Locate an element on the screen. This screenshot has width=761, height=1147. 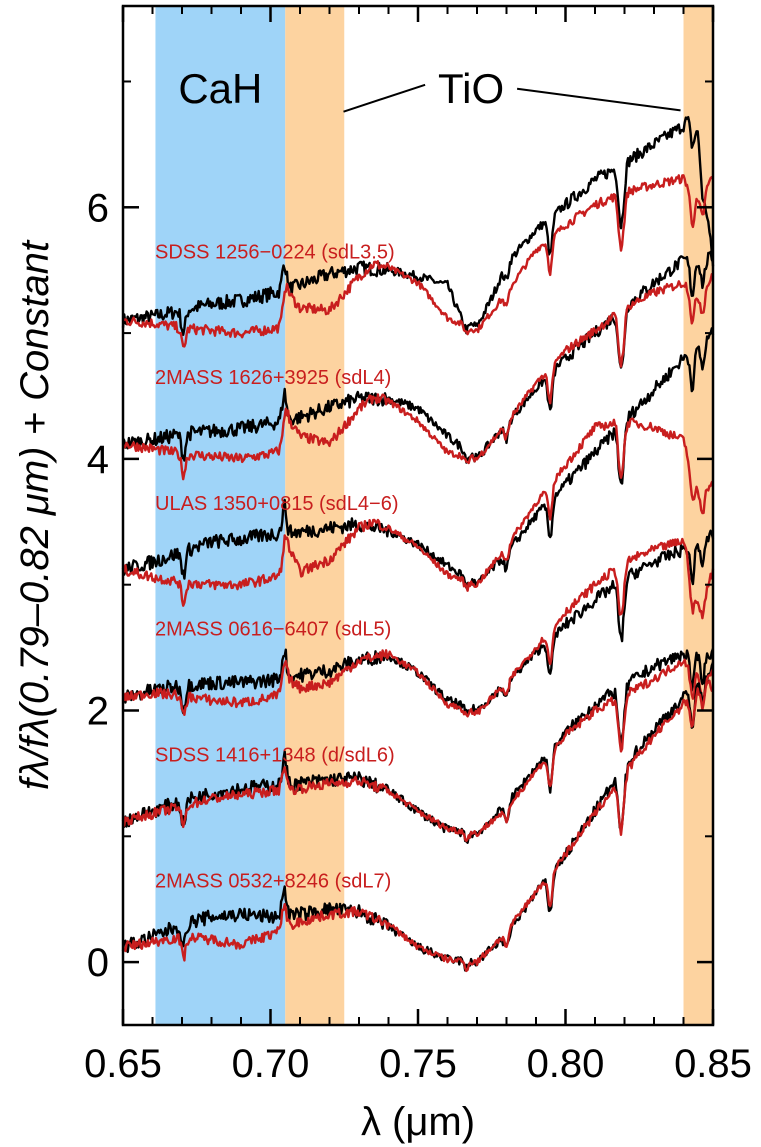
y-tick-label-3: 6 is located at coordinates (98, 208).